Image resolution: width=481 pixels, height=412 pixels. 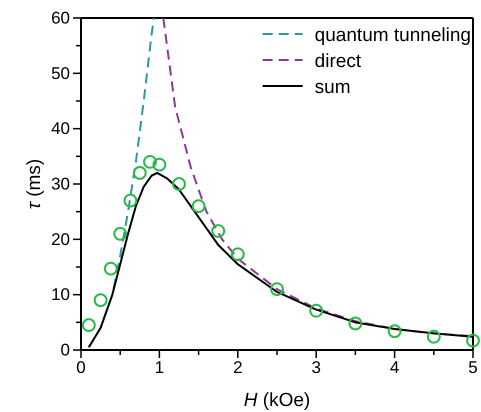 What do you see at coordinates (60, 18) in the screenshot?
I see `y-tick-label: 60` at bounding box center [60, 18].